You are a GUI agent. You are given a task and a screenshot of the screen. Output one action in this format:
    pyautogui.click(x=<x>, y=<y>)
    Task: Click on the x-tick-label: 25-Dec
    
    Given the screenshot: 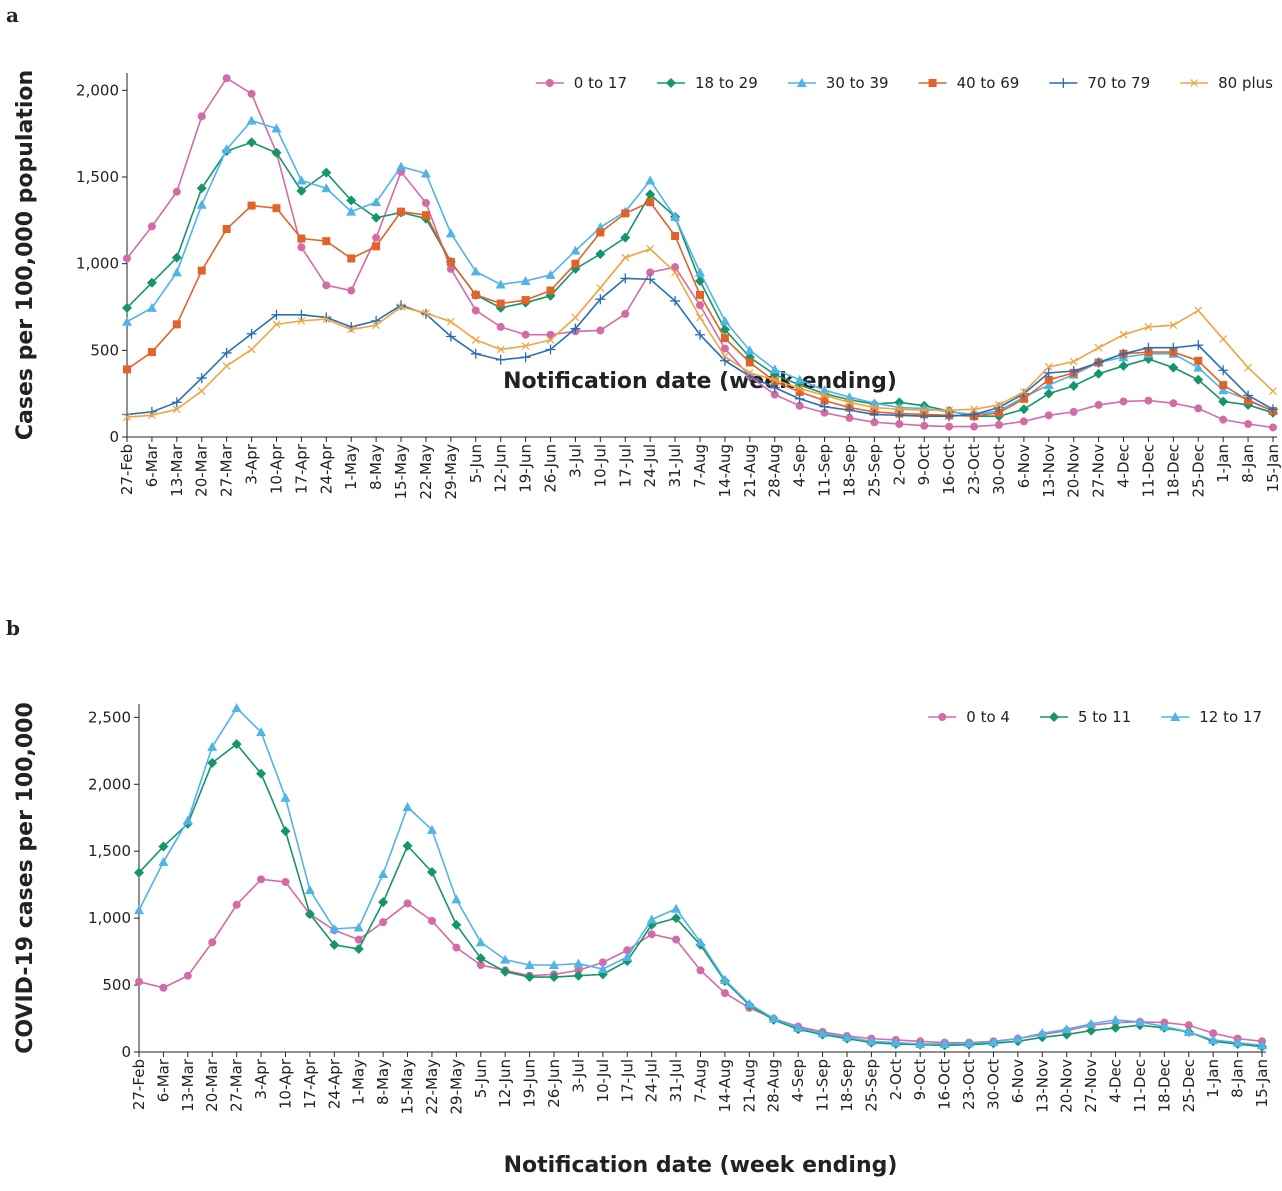 What is the action you would take?
    pyautogui.click(x=1198, y=471)
    